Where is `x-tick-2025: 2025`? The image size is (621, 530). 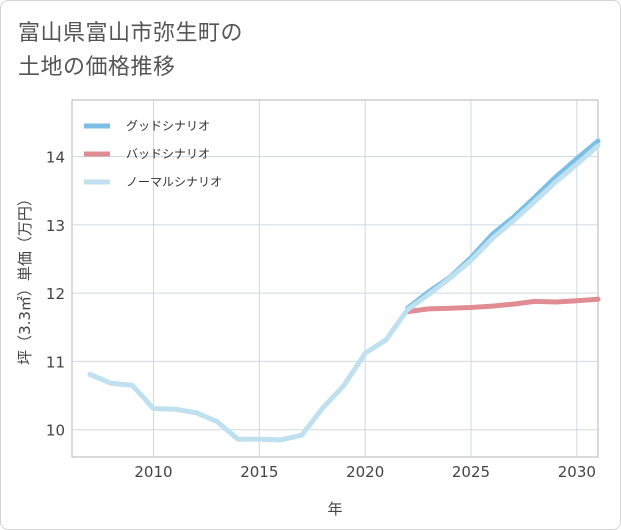 x-tick-2025: 2025 is located at coordinates (471, 472).